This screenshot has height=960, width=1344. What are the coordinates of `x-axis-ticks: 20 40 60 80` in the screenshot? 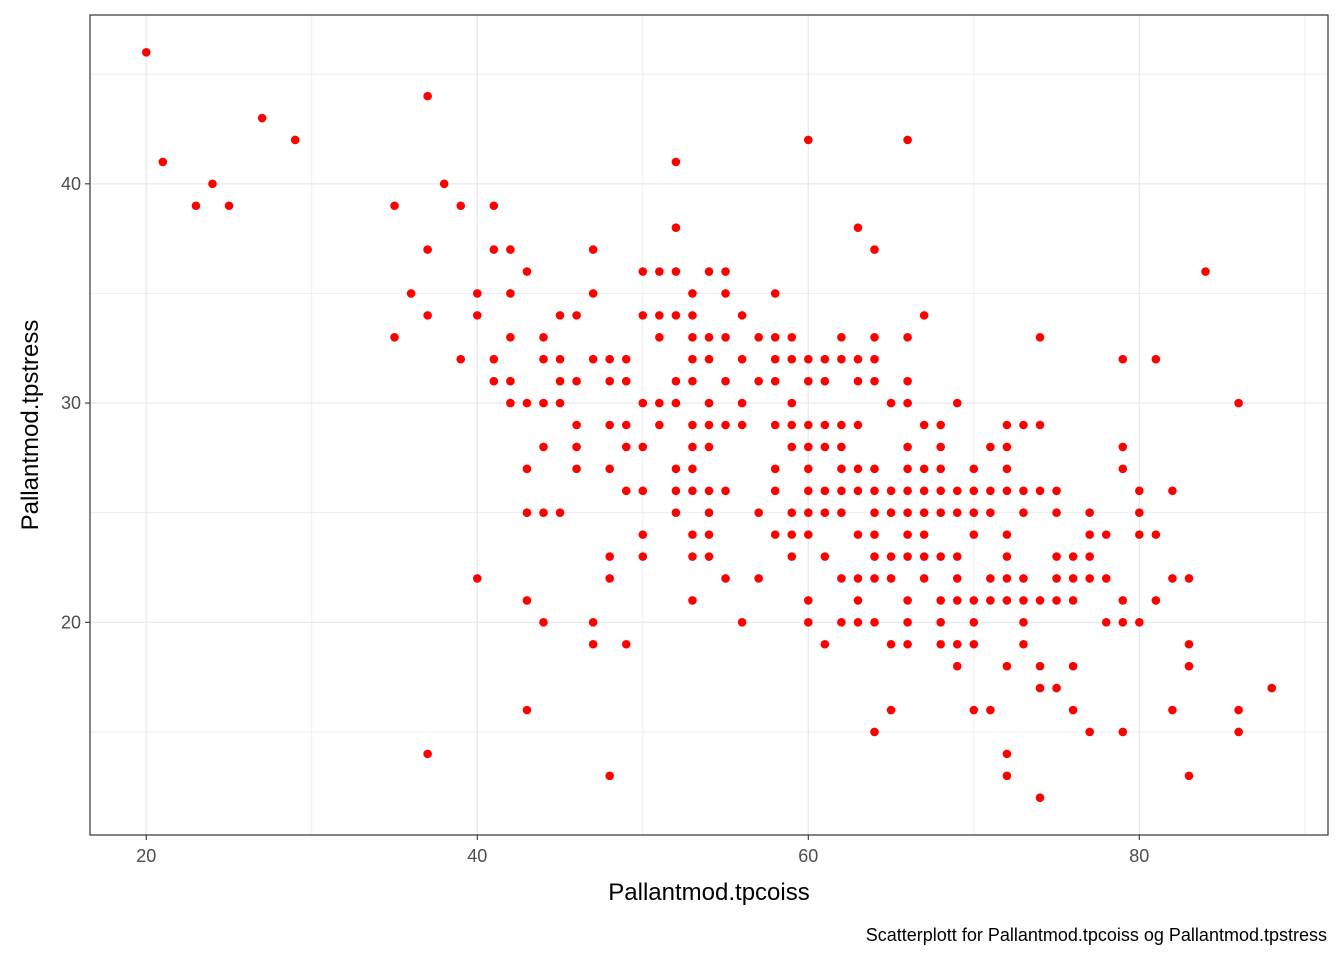 It's located at (642, 850).